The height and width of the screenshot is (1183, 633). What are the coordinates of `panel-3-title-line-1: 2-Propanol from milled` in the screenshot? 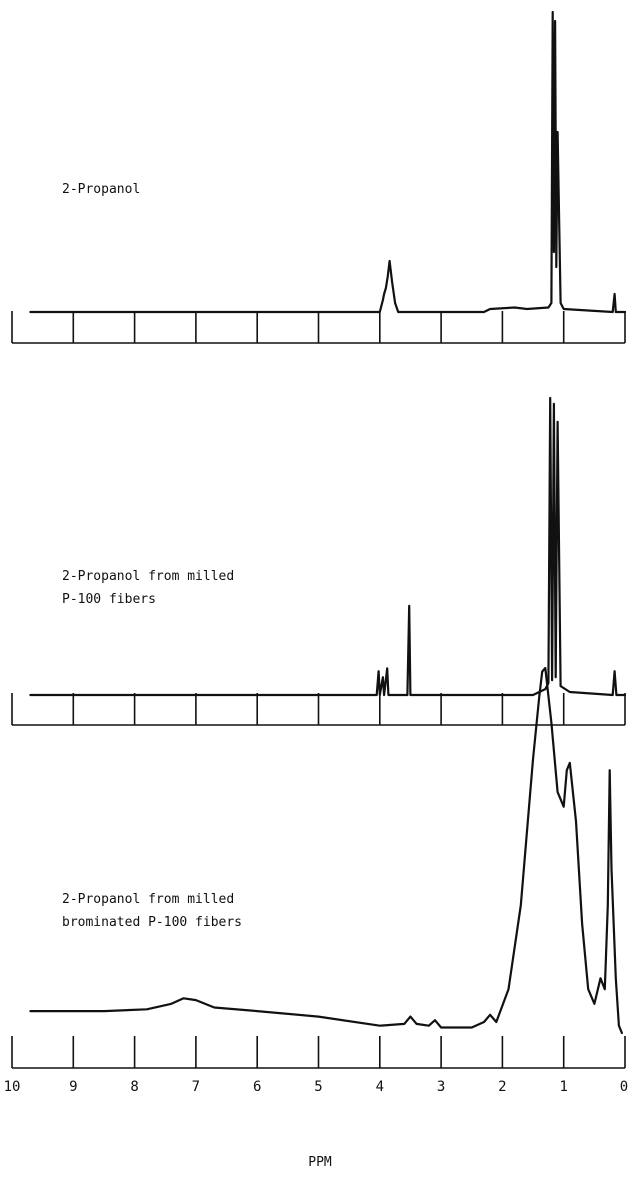 It's located at (148, 899).